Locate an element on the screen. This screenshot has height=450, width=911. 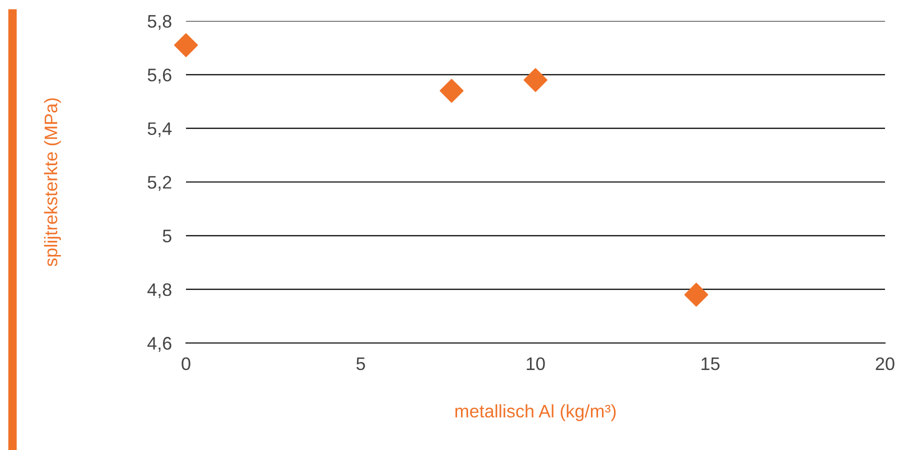
y-tick-label: 5,2 is located at coordinates (160, 183).